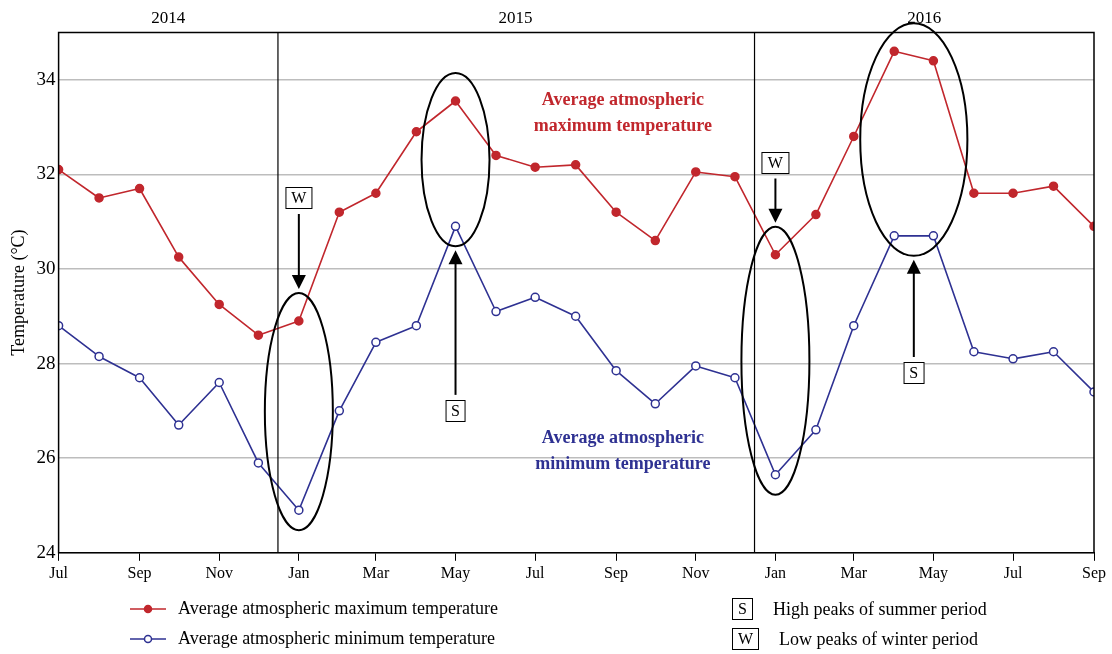  What do you see at coordinates (46, 551) in the screenshot?
I see `y-tick-label: 24` at bounding box center [46, 551].